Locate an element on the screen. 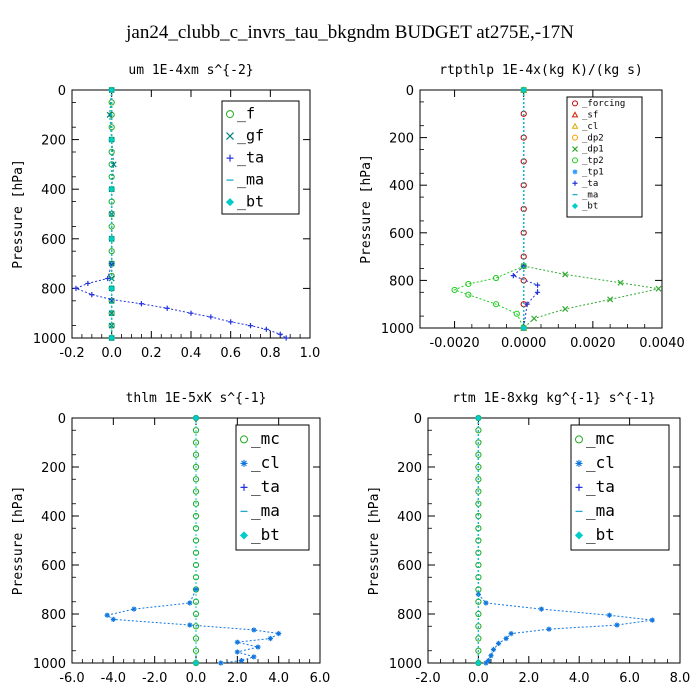  legend-entry: _gf is located at coordinates (250, 136).